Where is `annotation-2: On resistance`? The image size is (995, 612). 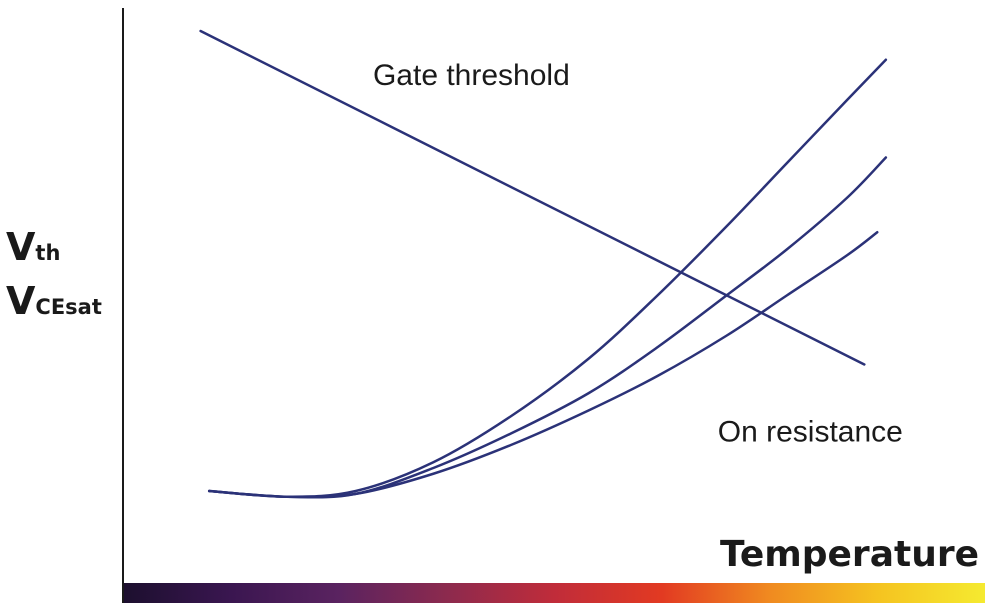
annotation-2: On resistance is located at coordinates (810, 431).